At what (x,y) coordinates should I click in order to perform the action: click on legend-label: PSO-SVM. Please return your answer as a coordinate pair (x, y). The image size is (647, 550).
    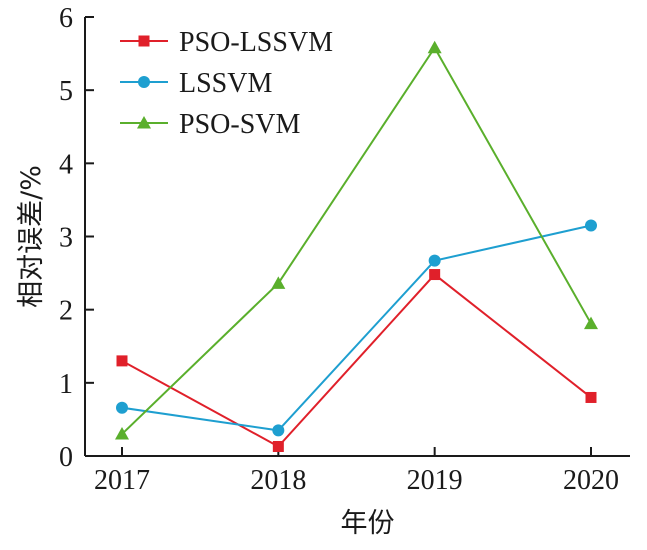
    Looking at the image, I should click on (239, 124).